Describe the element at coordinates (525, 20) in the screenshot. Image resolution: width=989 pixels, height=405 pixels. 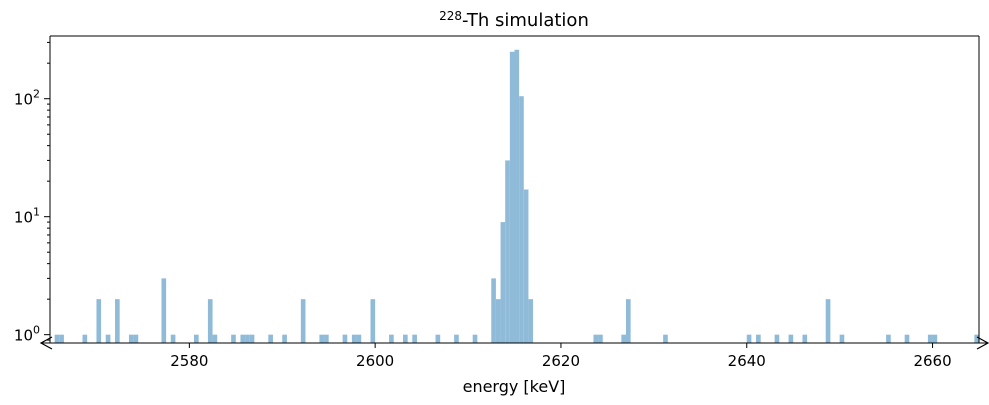
I see `title-text: -Th simulation` at that location.